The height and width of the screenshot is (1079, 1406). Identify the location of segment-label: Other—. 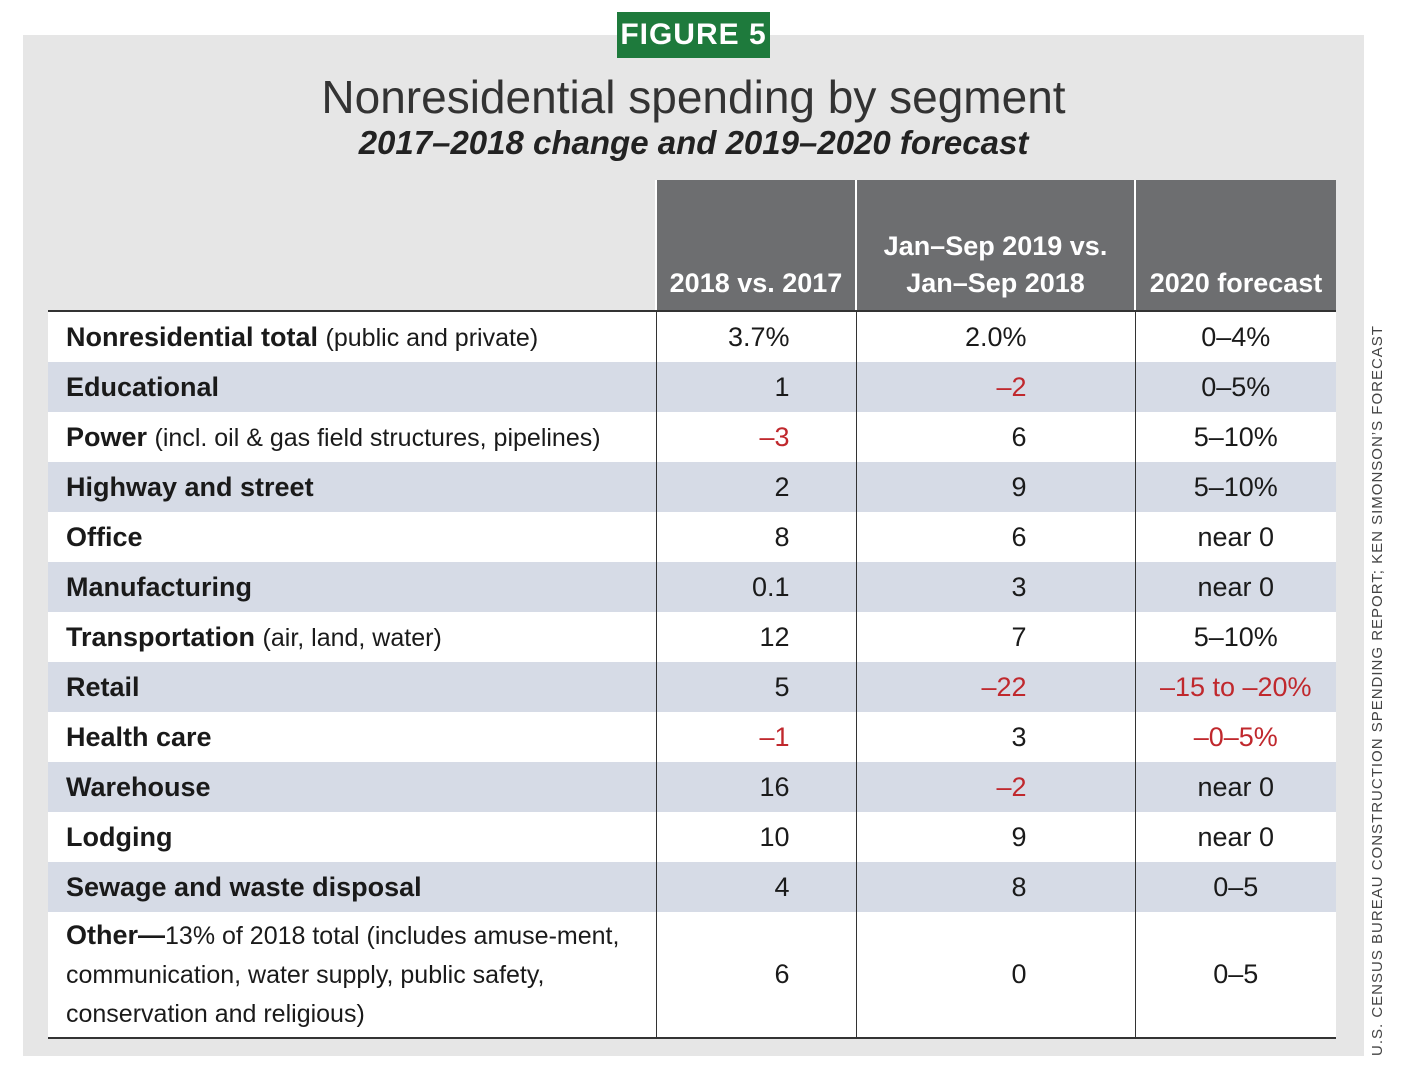
(116, 935).